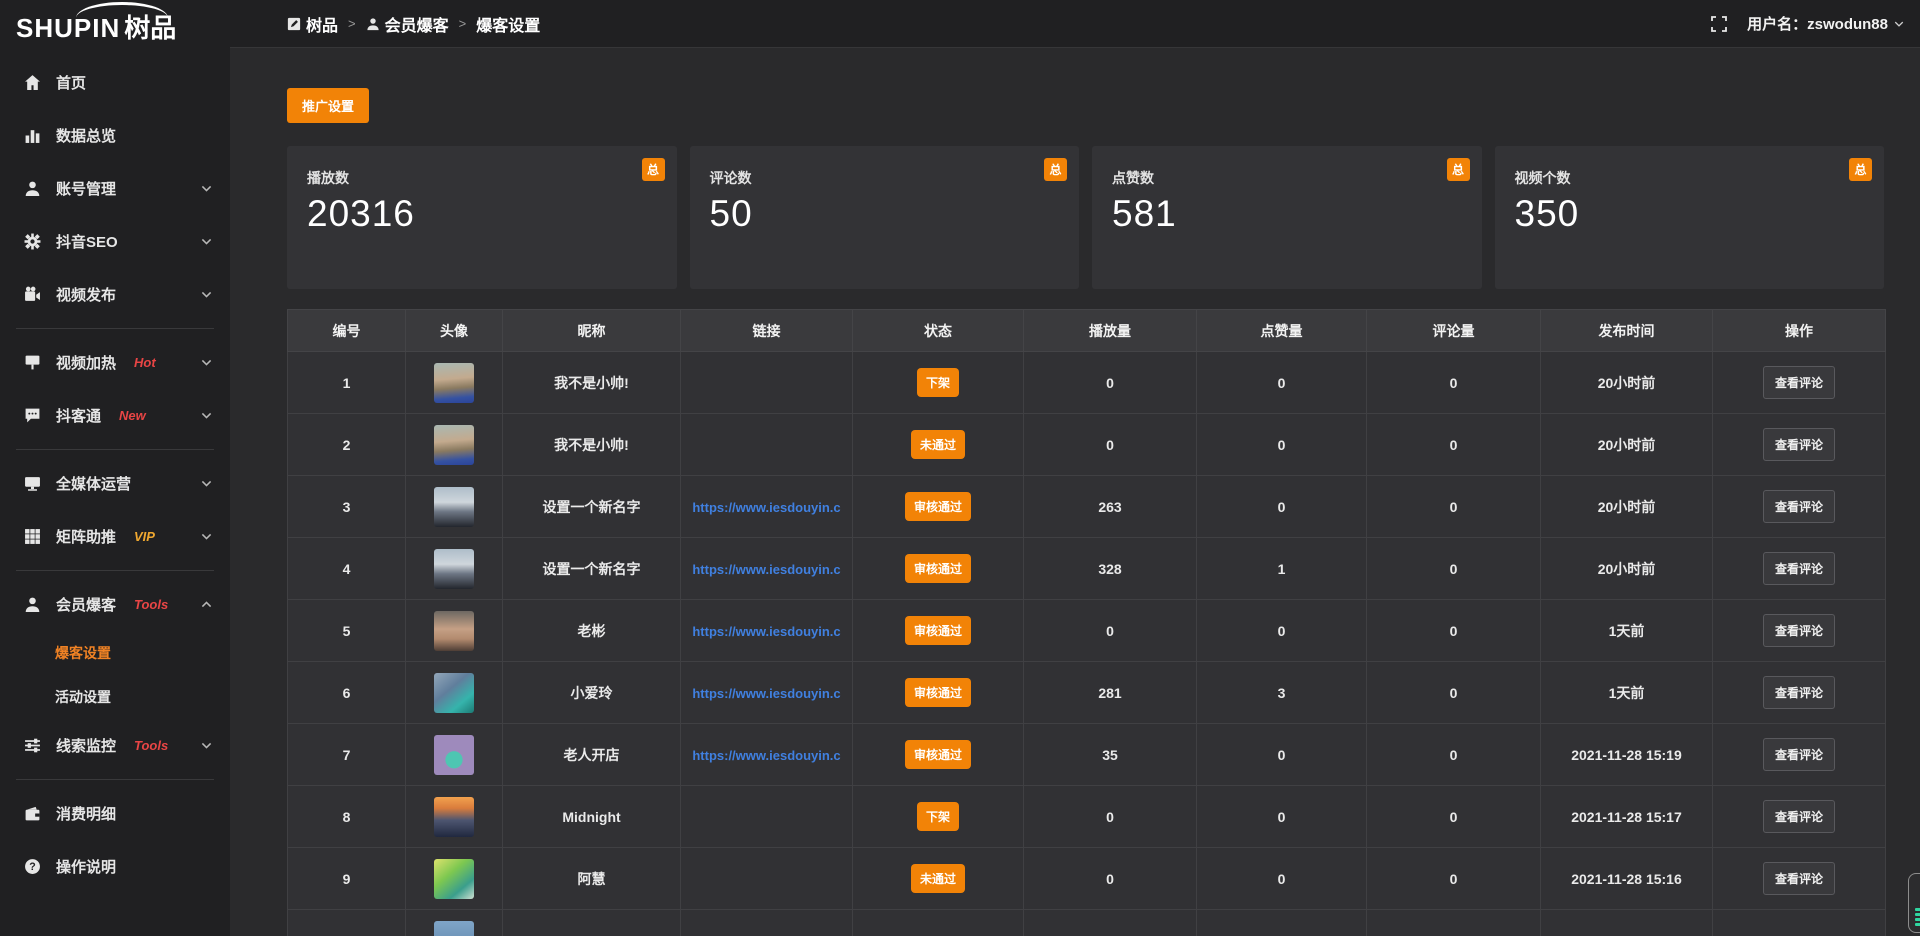 This screenshot has width=1920, height=936. What do you see at coordinates (591, 444) in the screenshot?
I see `cell-nickname: 我不是小帅!` at bounding box center [591, 444].